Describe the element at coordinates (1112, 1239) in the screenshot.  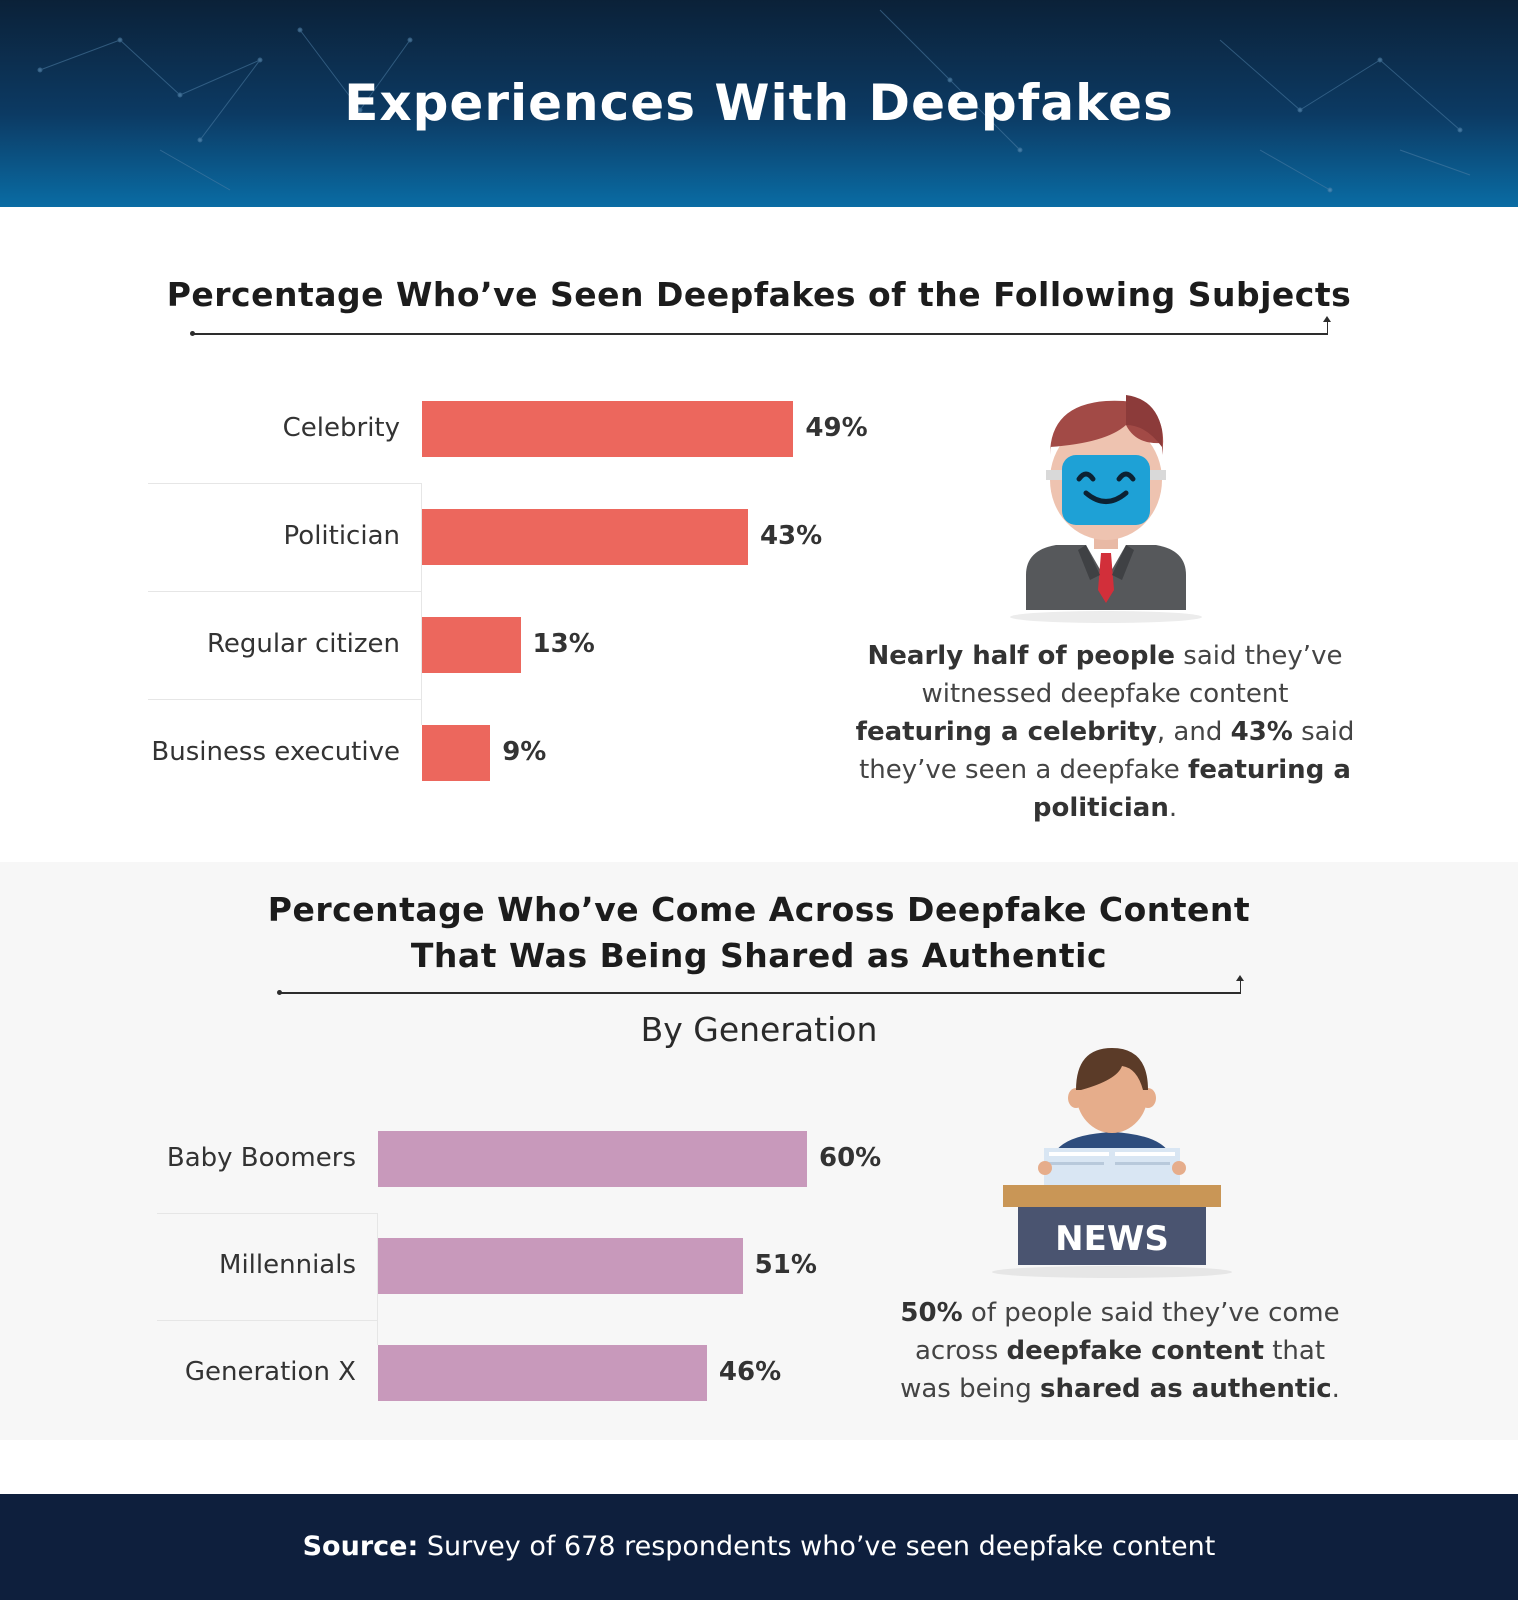
I see `news-sign-text: NEWS` at that location.